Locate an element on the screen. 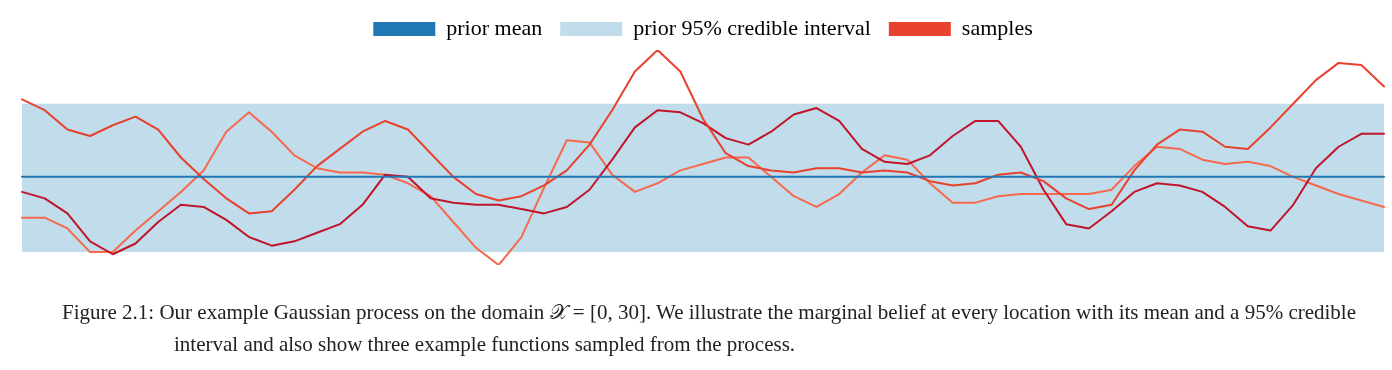 Image resolution: width=1392 pixels, height=370 pixels. caption: Figure 2.1: Our example Gaussian process on the domain 𝒳 = [0, 30]. We illustrate the marginal belief at every location with its mean and a 95% credible interval and also show three example functions sampled from the process. is located at coordinates (710, 328).